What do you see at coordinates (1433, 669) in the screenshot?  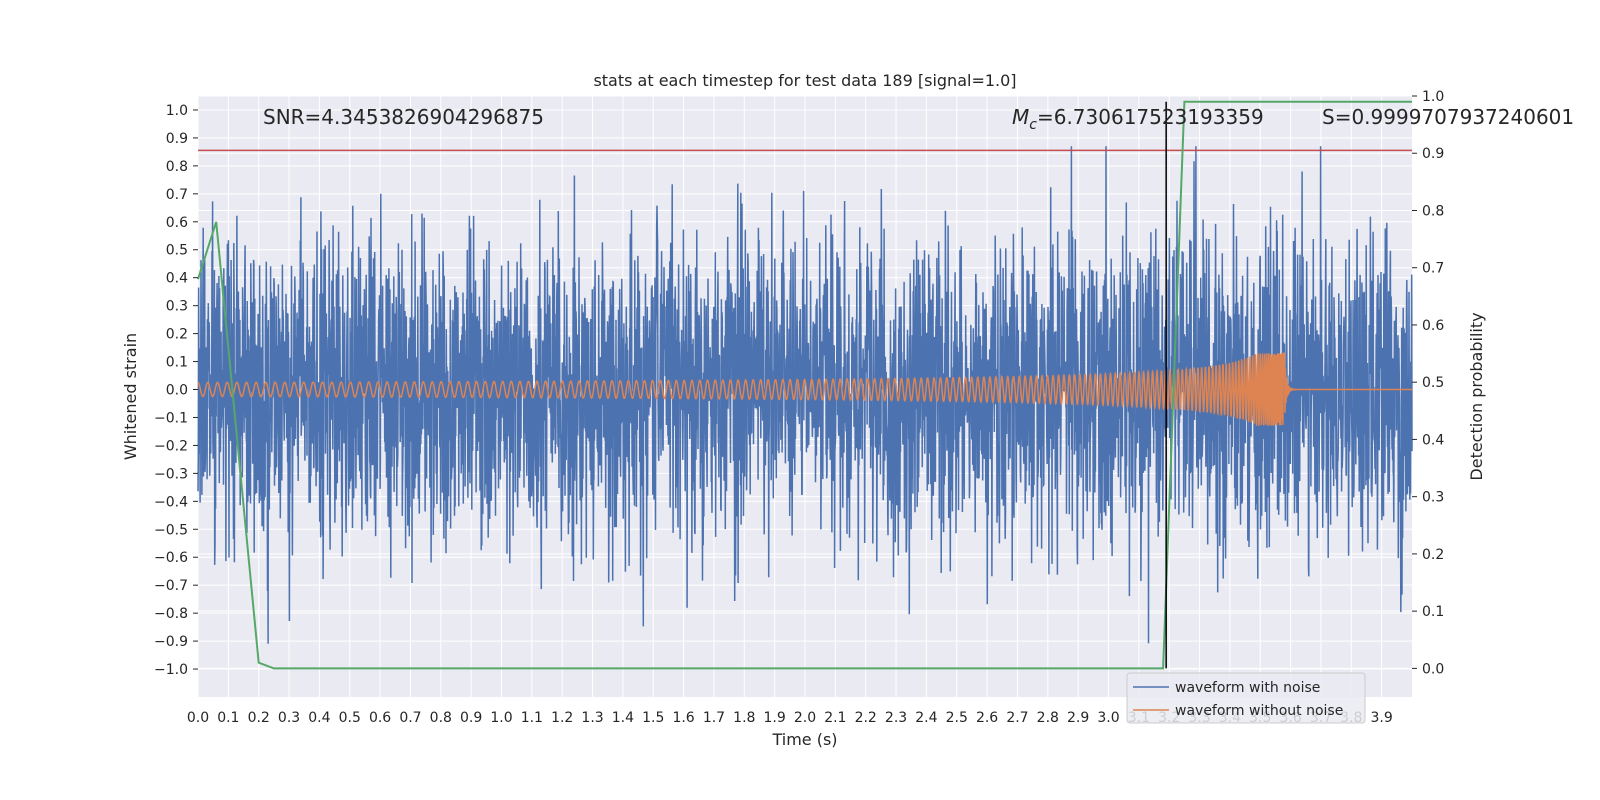 I see `y-right-tick-label: 0.0` at bounding box center [1433, 669].